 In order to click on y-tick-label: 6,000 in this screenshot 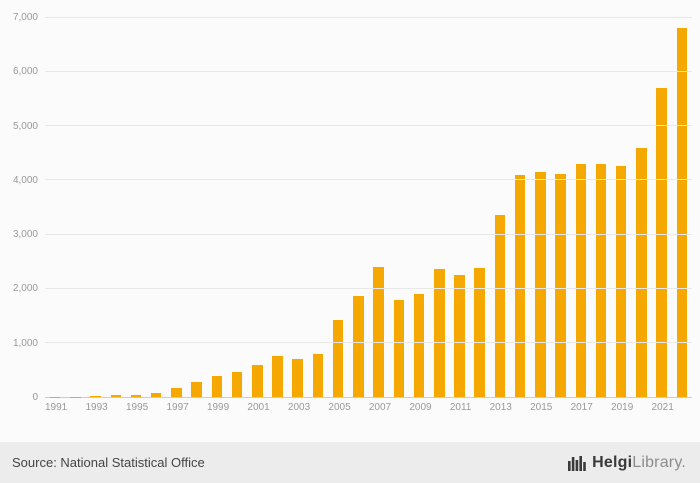, I will do `click(25, 72)`.